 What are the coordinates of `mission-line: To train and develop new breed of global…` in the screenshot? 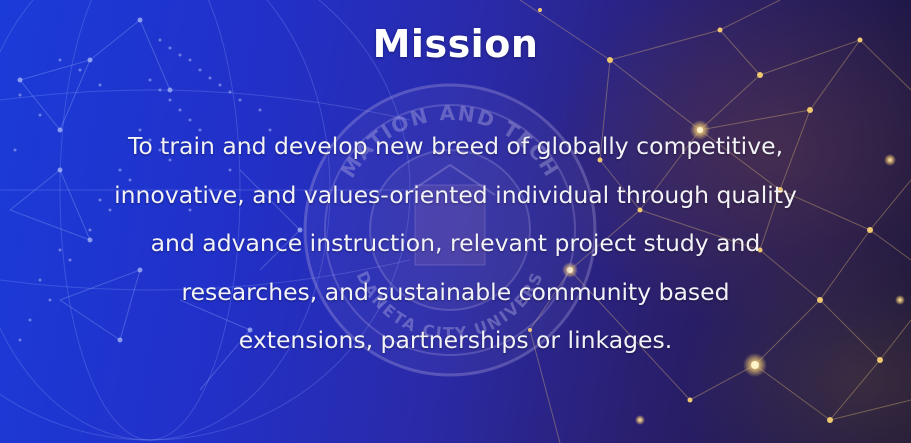 It's located at (455, 146).